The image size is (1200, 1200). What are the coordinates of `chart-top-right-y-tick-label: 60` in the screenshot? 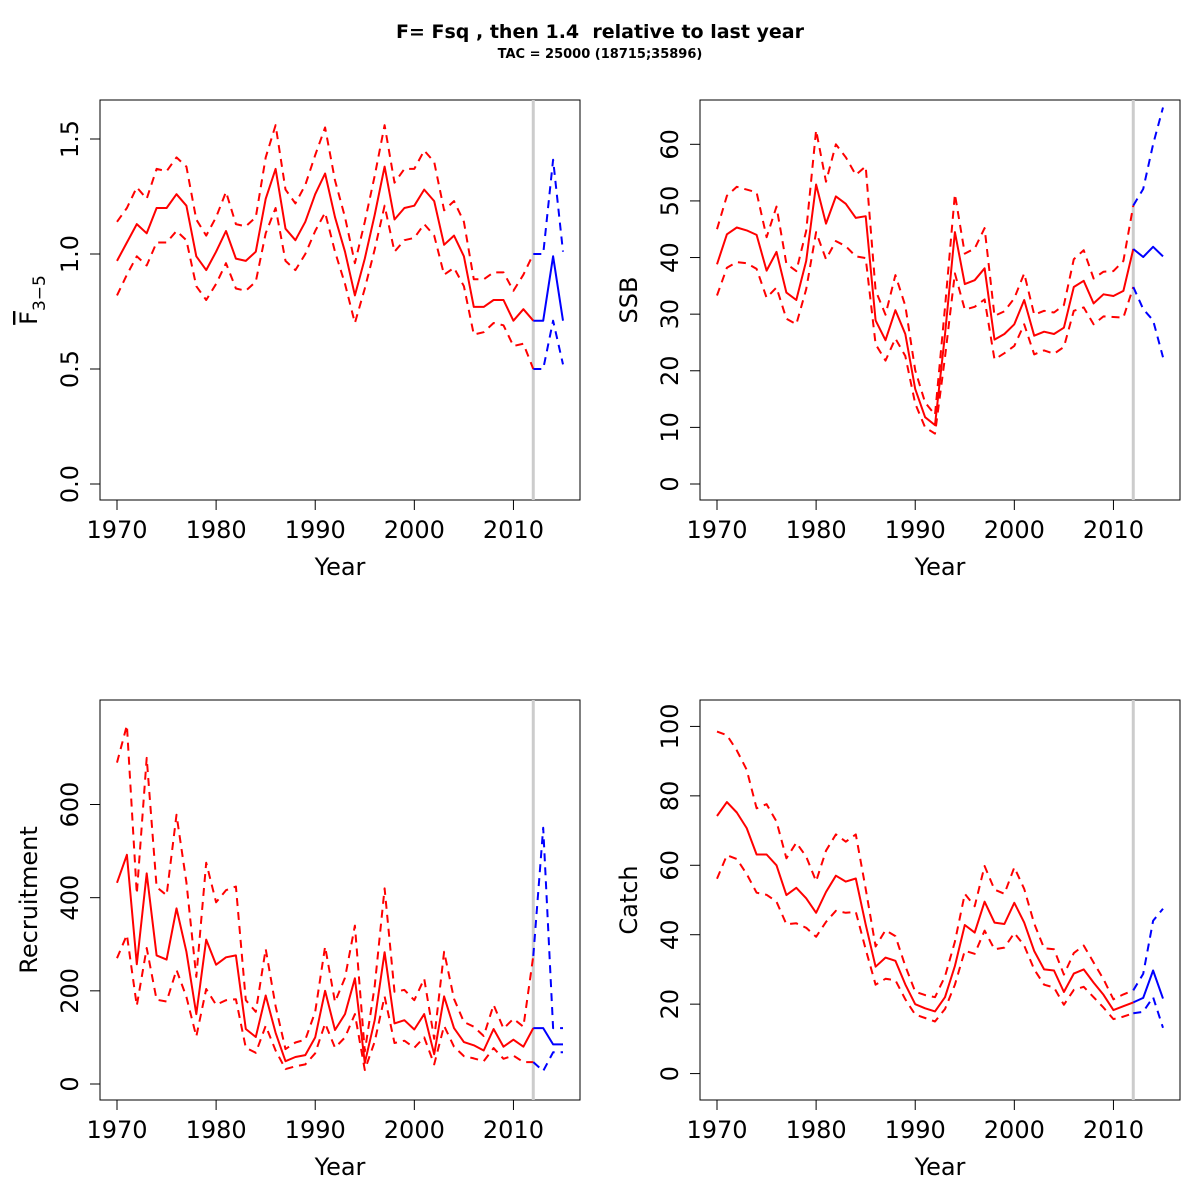 It's located at (670, 144).